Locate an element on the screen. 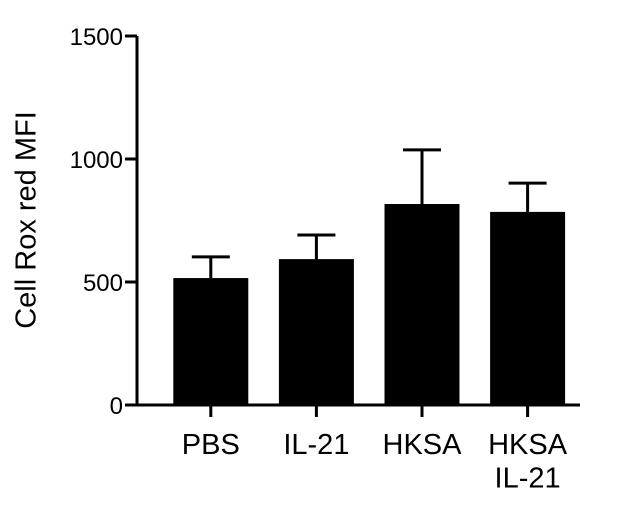 This screenshot has width=617, height=514. y-tick-label: 500 is located at coordinates (103, 283).